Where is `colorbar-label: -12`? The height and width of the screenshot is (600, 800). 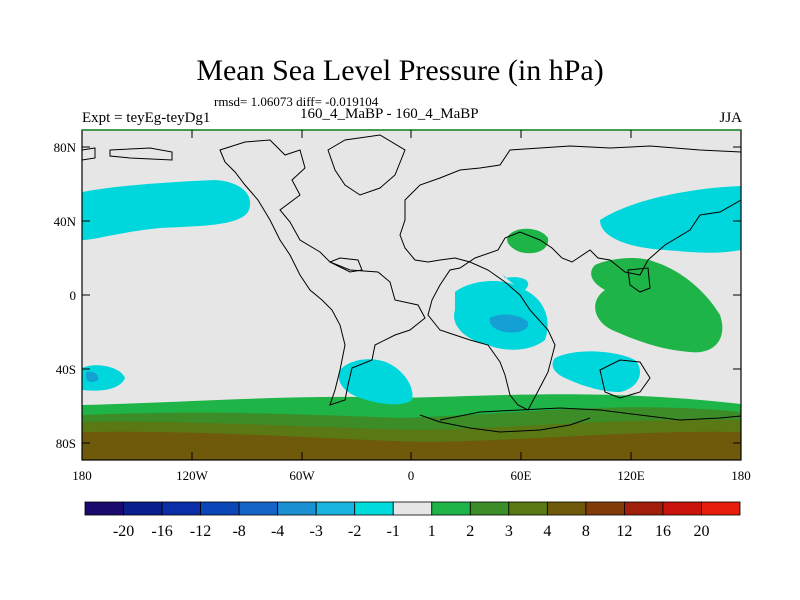 colorbar-label: -12 is located at coordinates (200, 531).